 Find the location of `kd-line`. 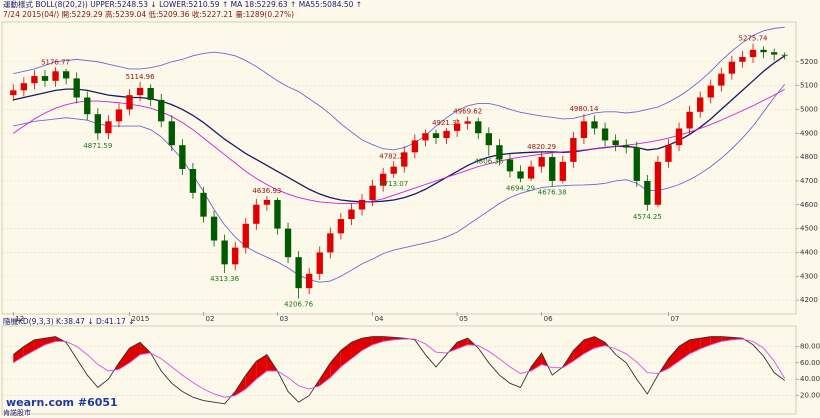

kd-line is located at coordinates (399, 368).